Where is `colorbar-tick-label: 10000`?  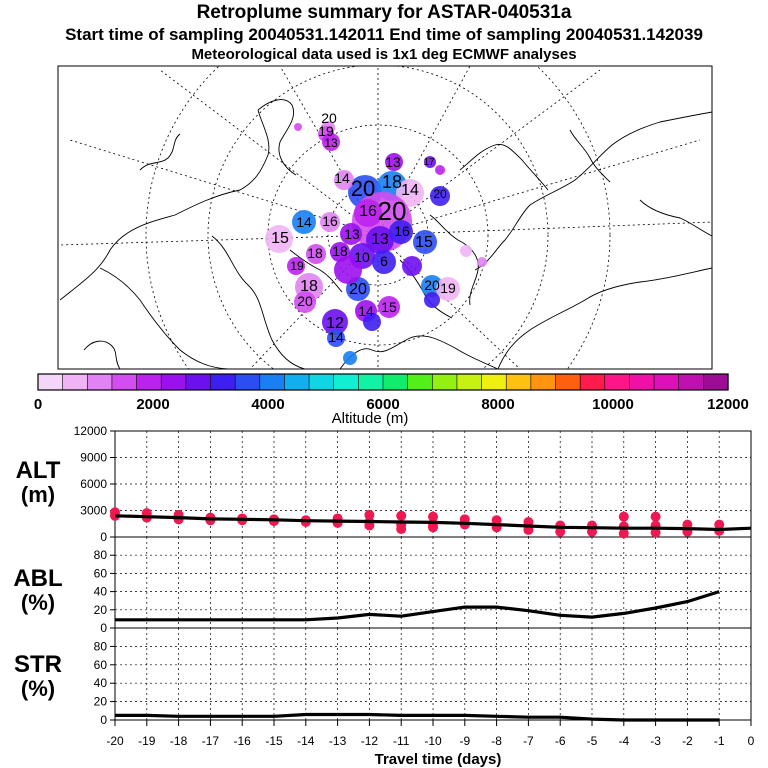
colorbar-tick-label: 10000 is located at coordinates (613, 404).